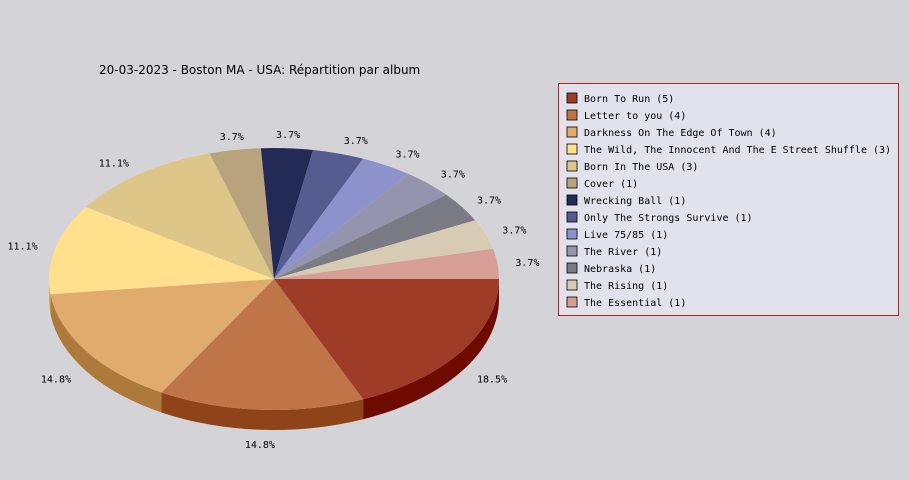  Describe the element at coordinates (668, 218) in the screenshot. I see `legend-label: Only The Strongs Survive (1)` at that location.